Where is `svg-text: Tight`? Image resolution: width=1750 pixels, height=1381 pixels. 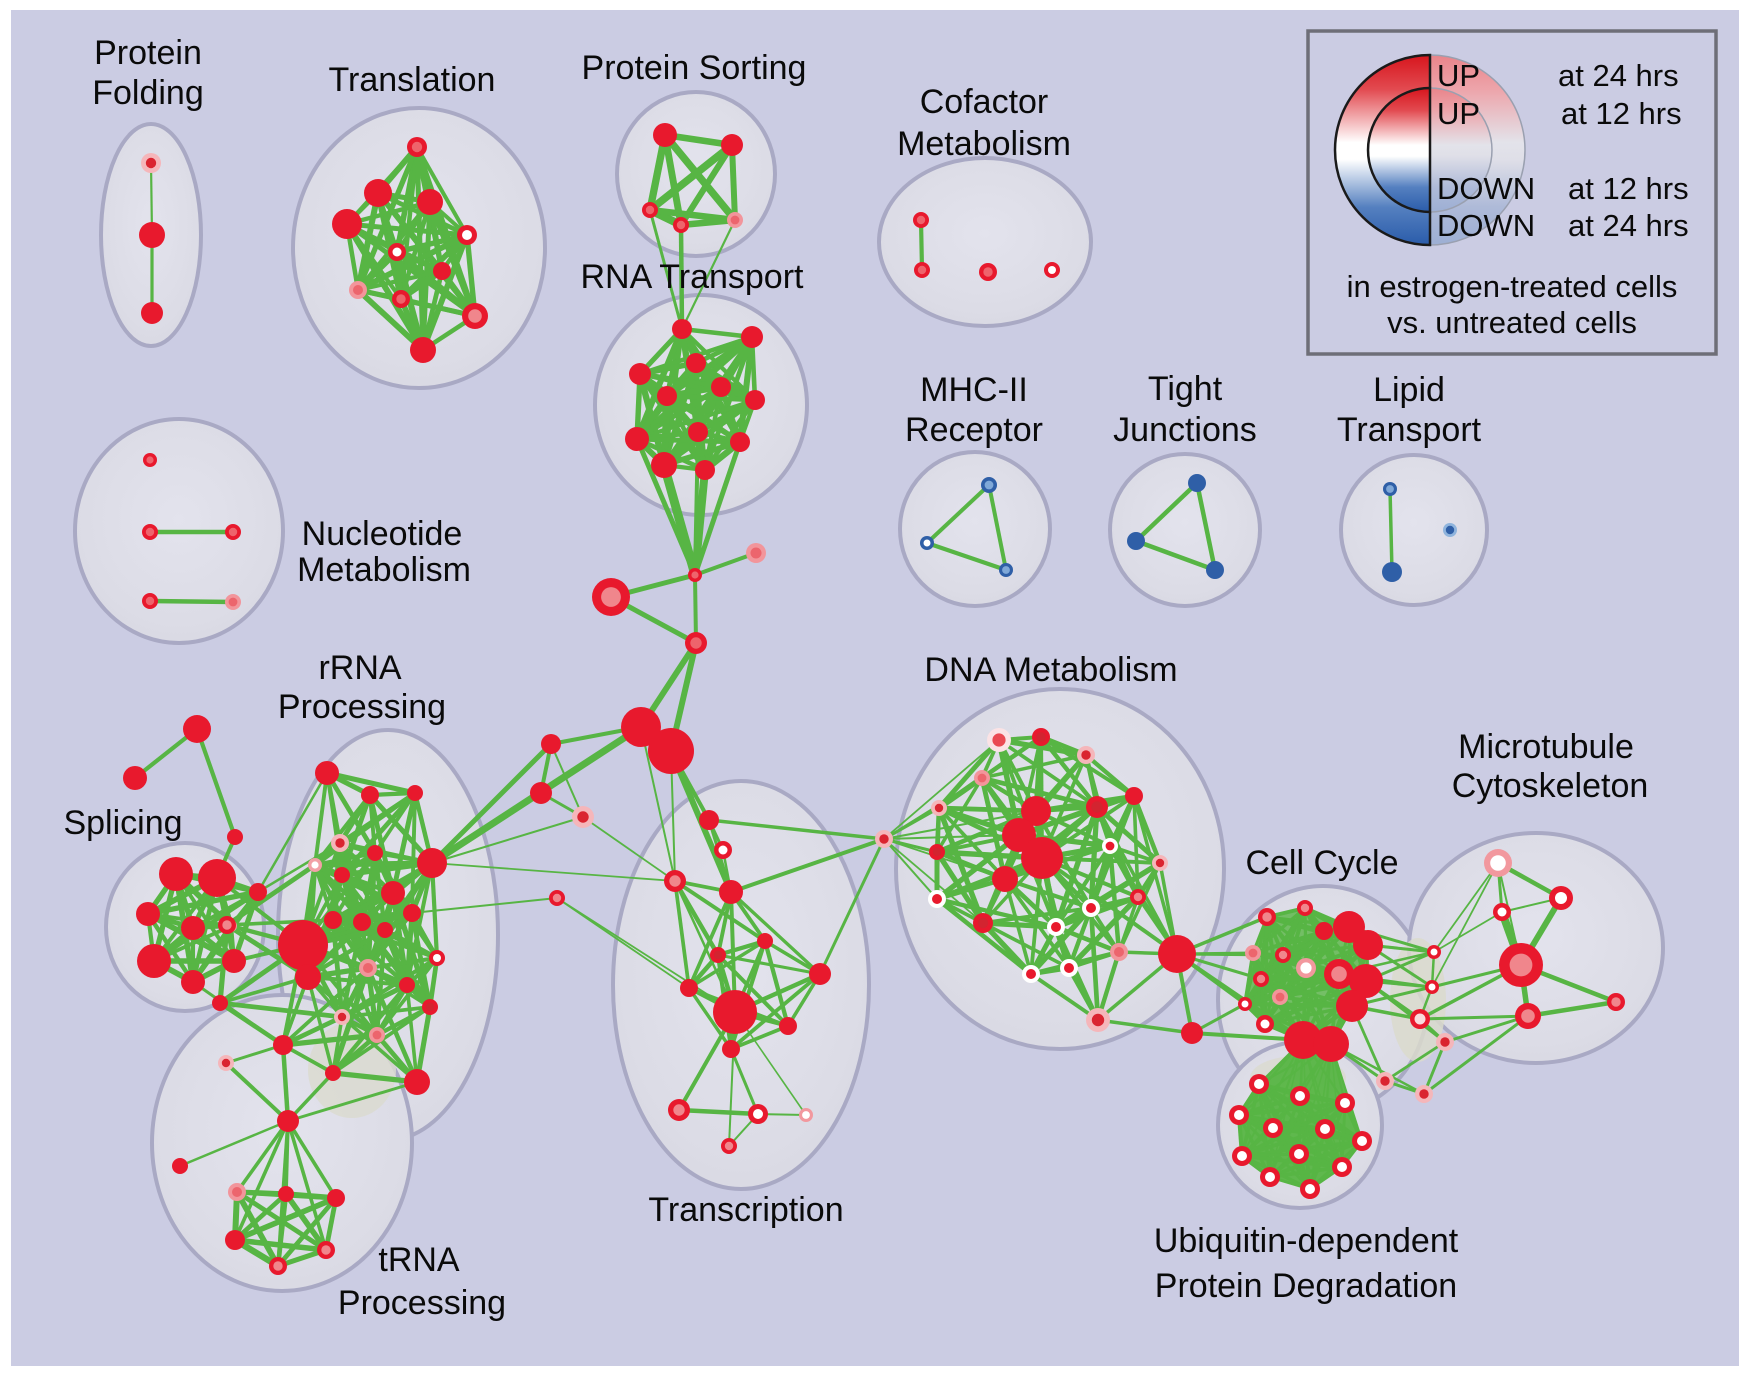 svg-text: Tight is located at coordinates (1185, 389).